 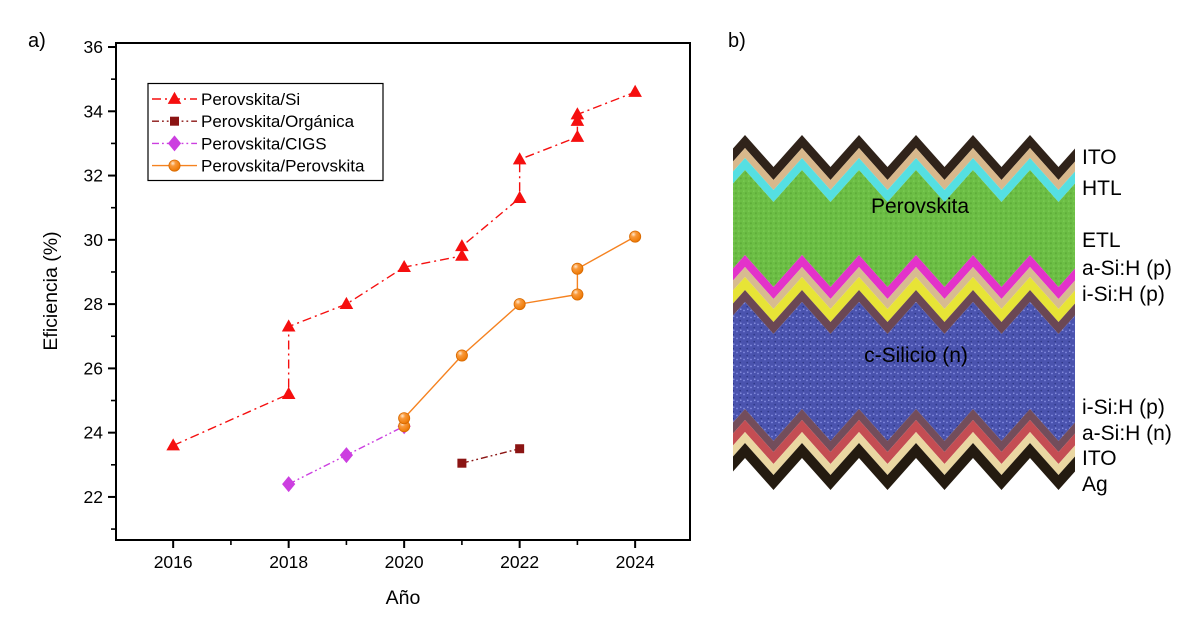 I want to click on x-tick-label: 2018, so click(x=288, y=562).